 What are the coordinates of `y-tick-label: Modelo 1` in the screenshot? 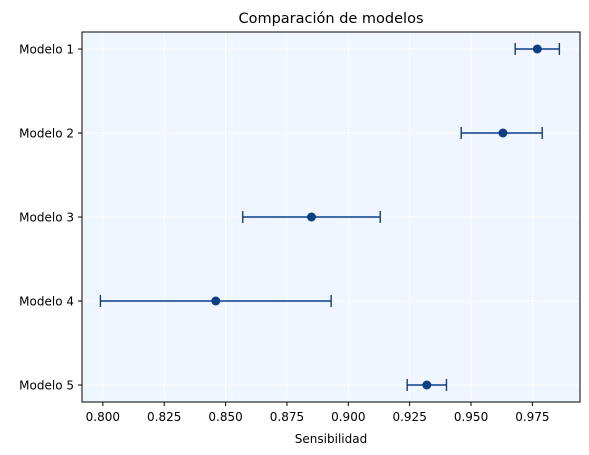 It's located at (46, 50).